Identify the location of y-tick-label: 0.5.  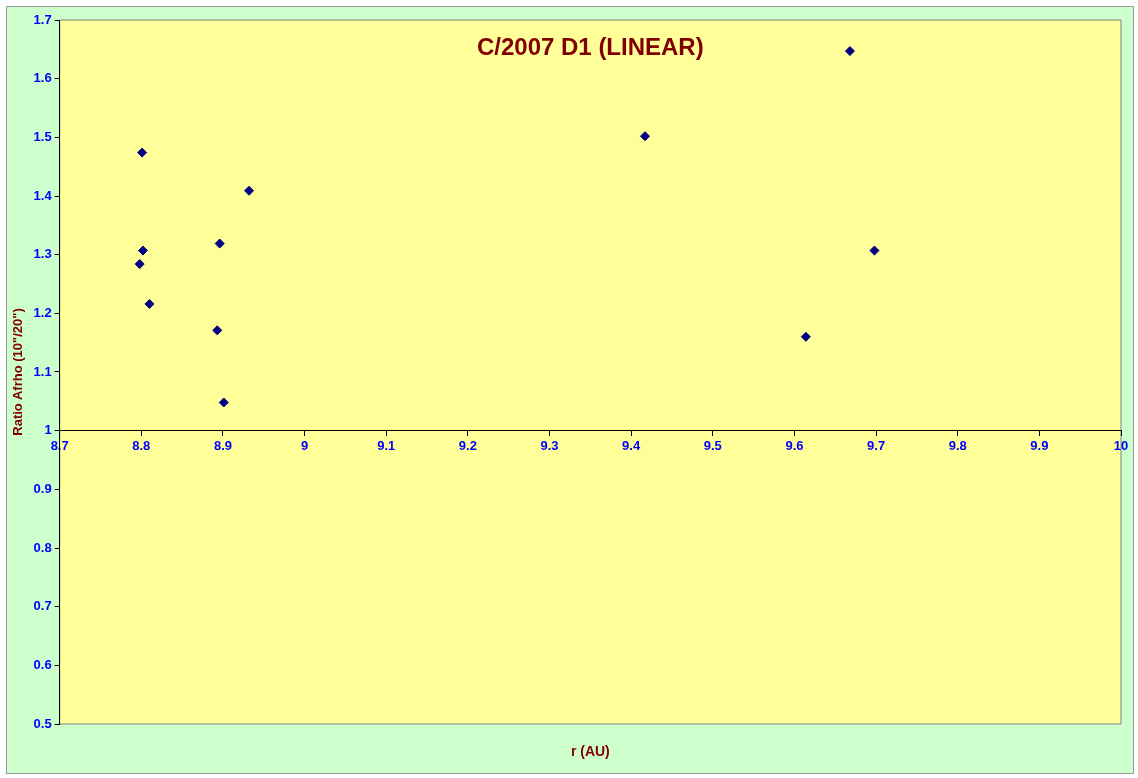
(42, 723).